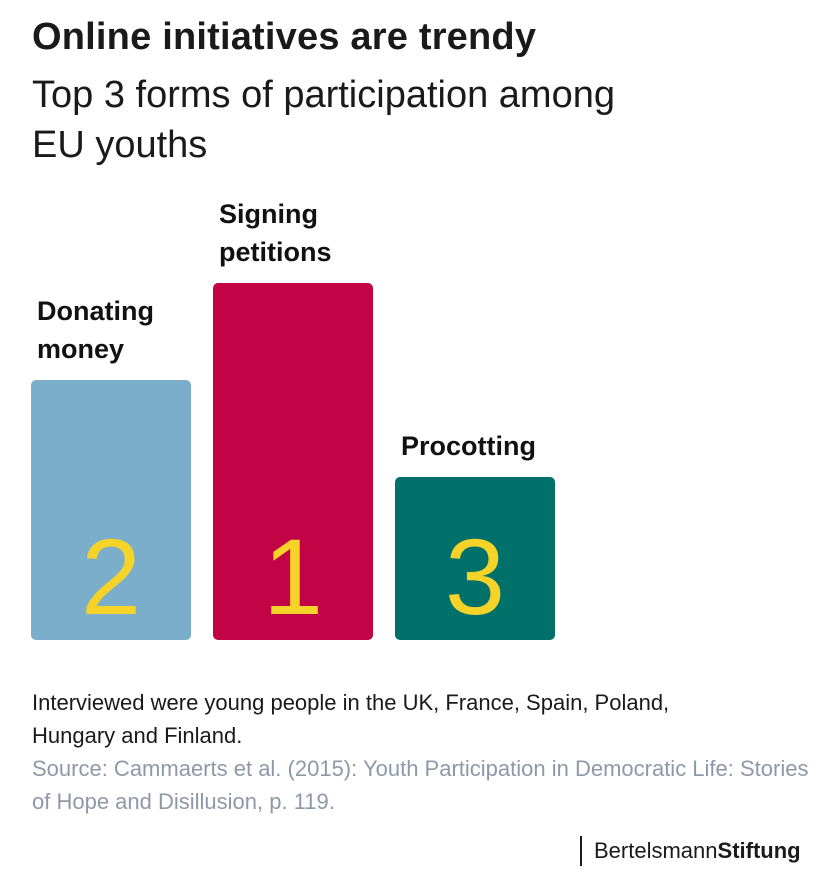 This screenshot has width=828, height=887. What do you see at coordinates (80, 349) in the screenshot?
I see `category-label: money` at bounding box center [80, 349].